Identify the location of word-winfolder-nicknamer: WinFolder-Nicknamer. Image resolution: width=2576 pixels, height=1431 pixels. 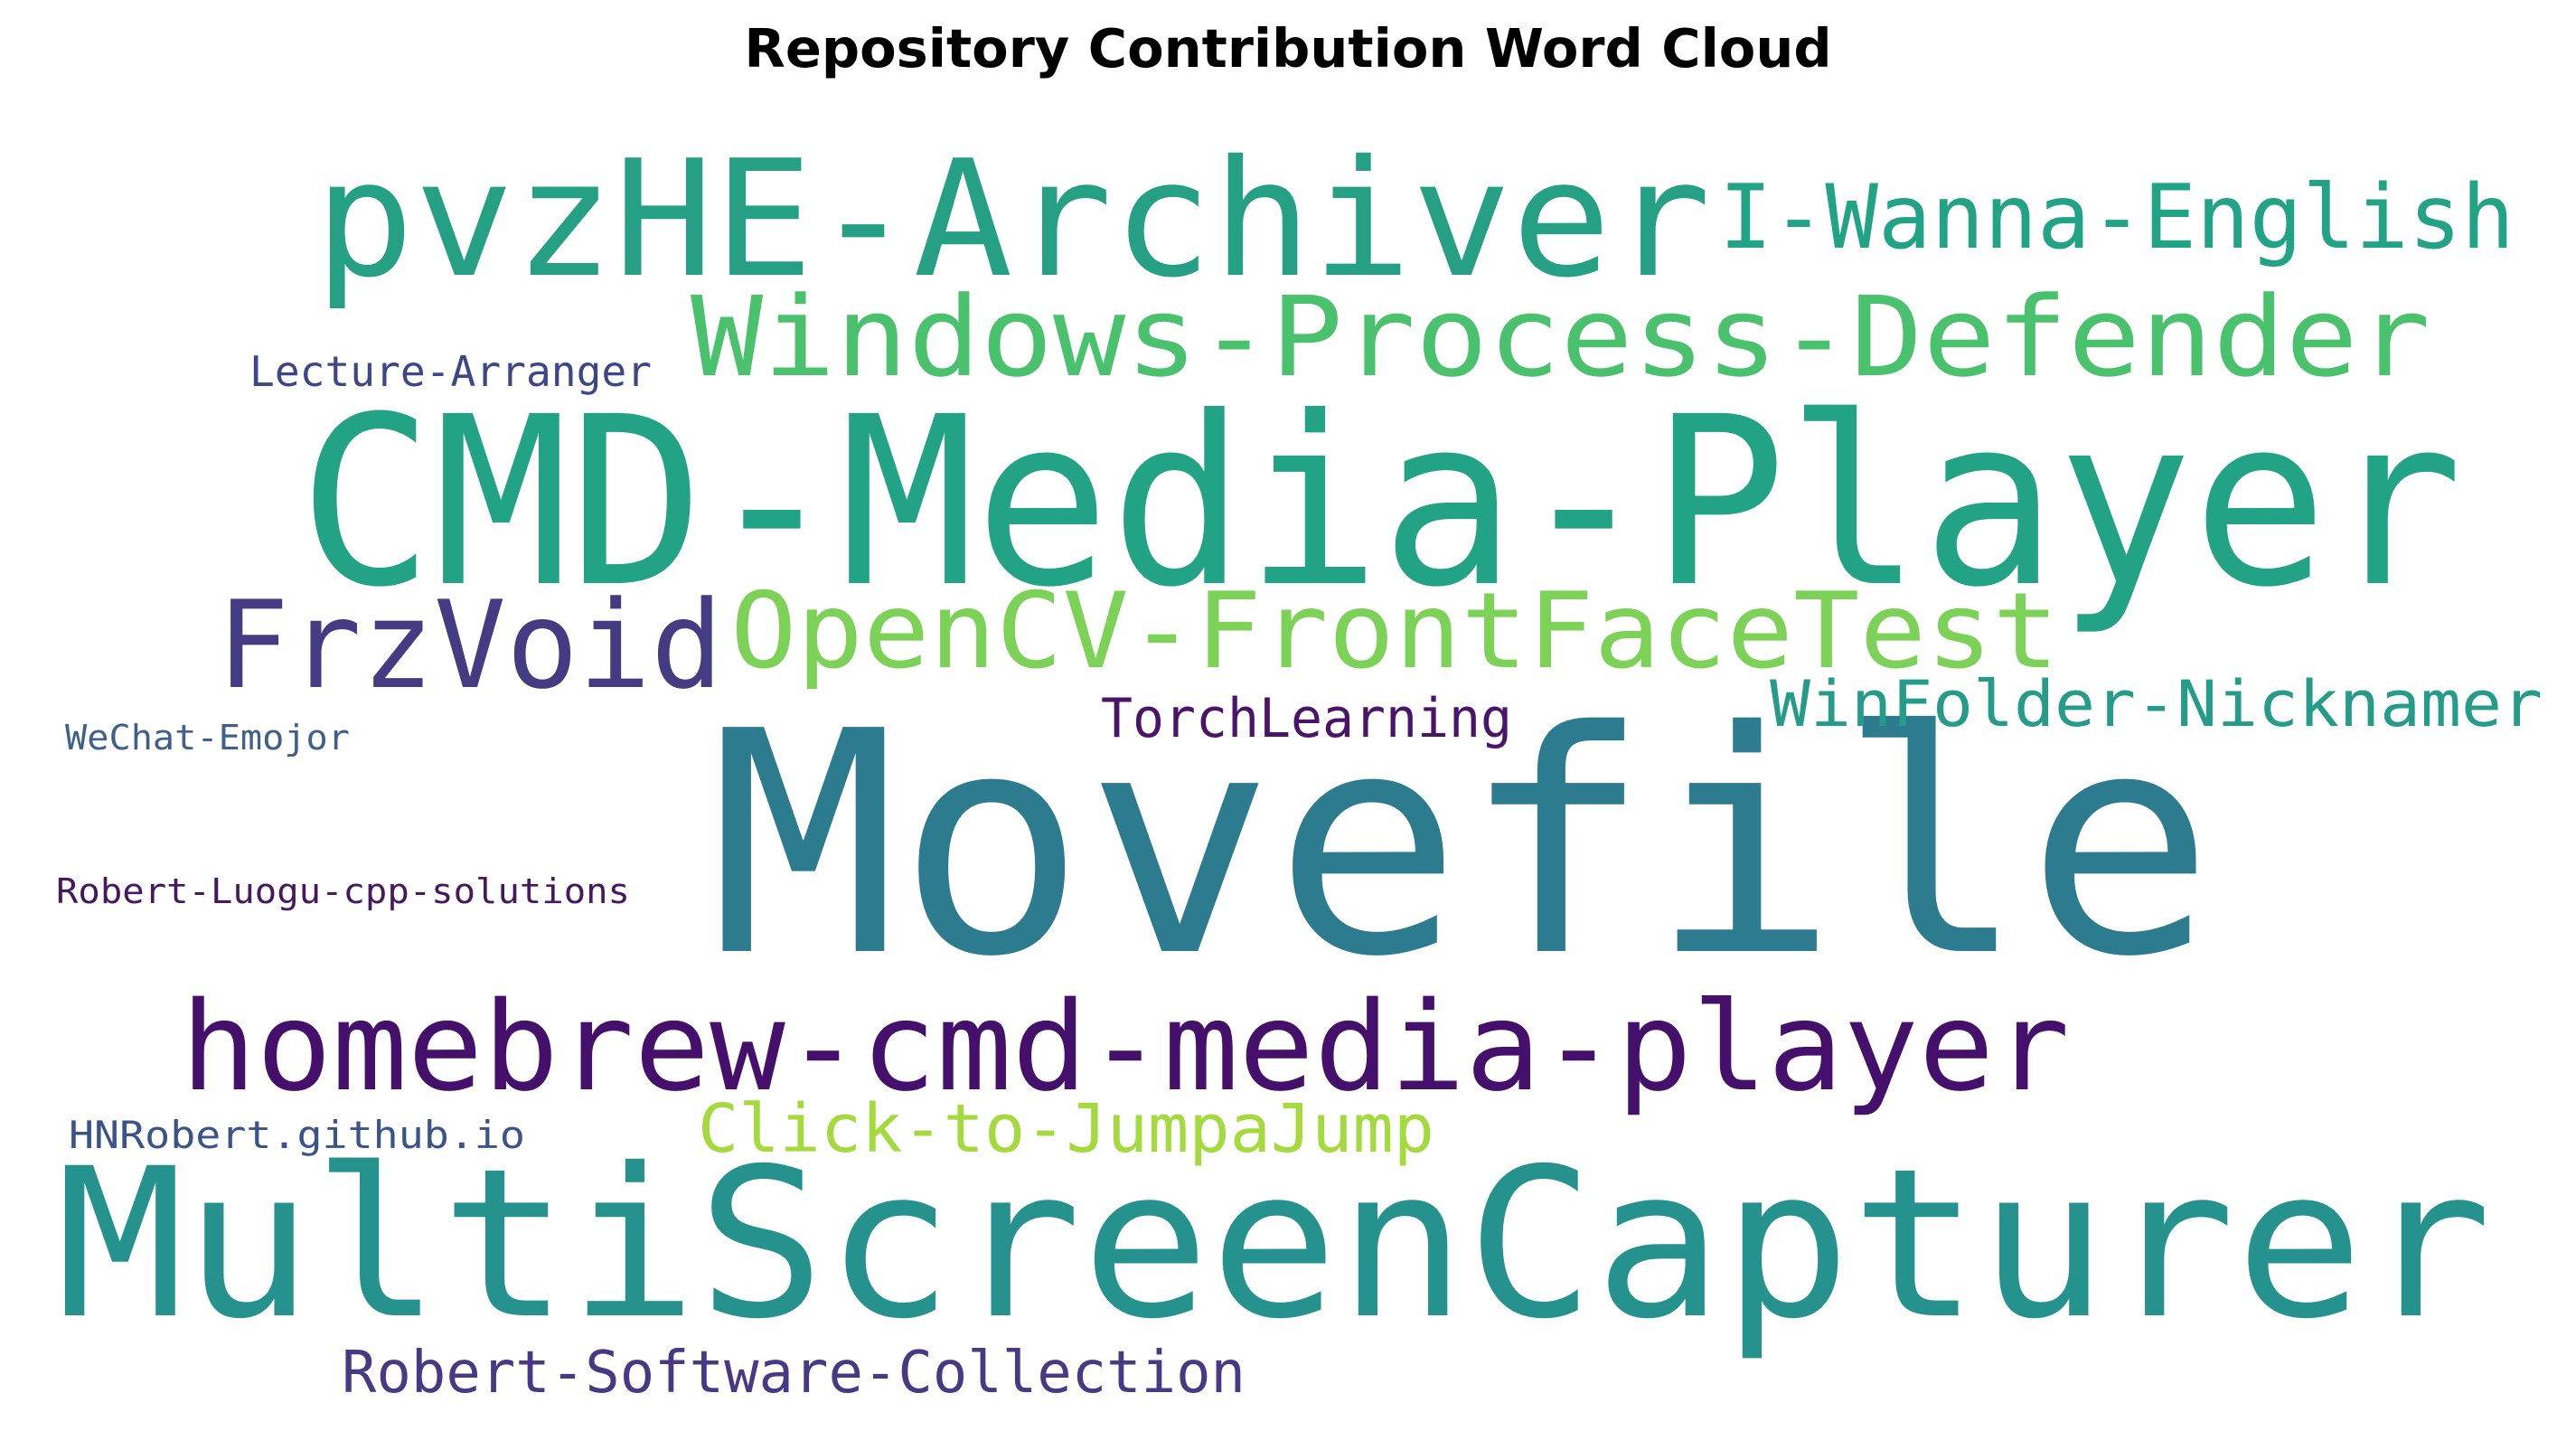
(2156, 704).